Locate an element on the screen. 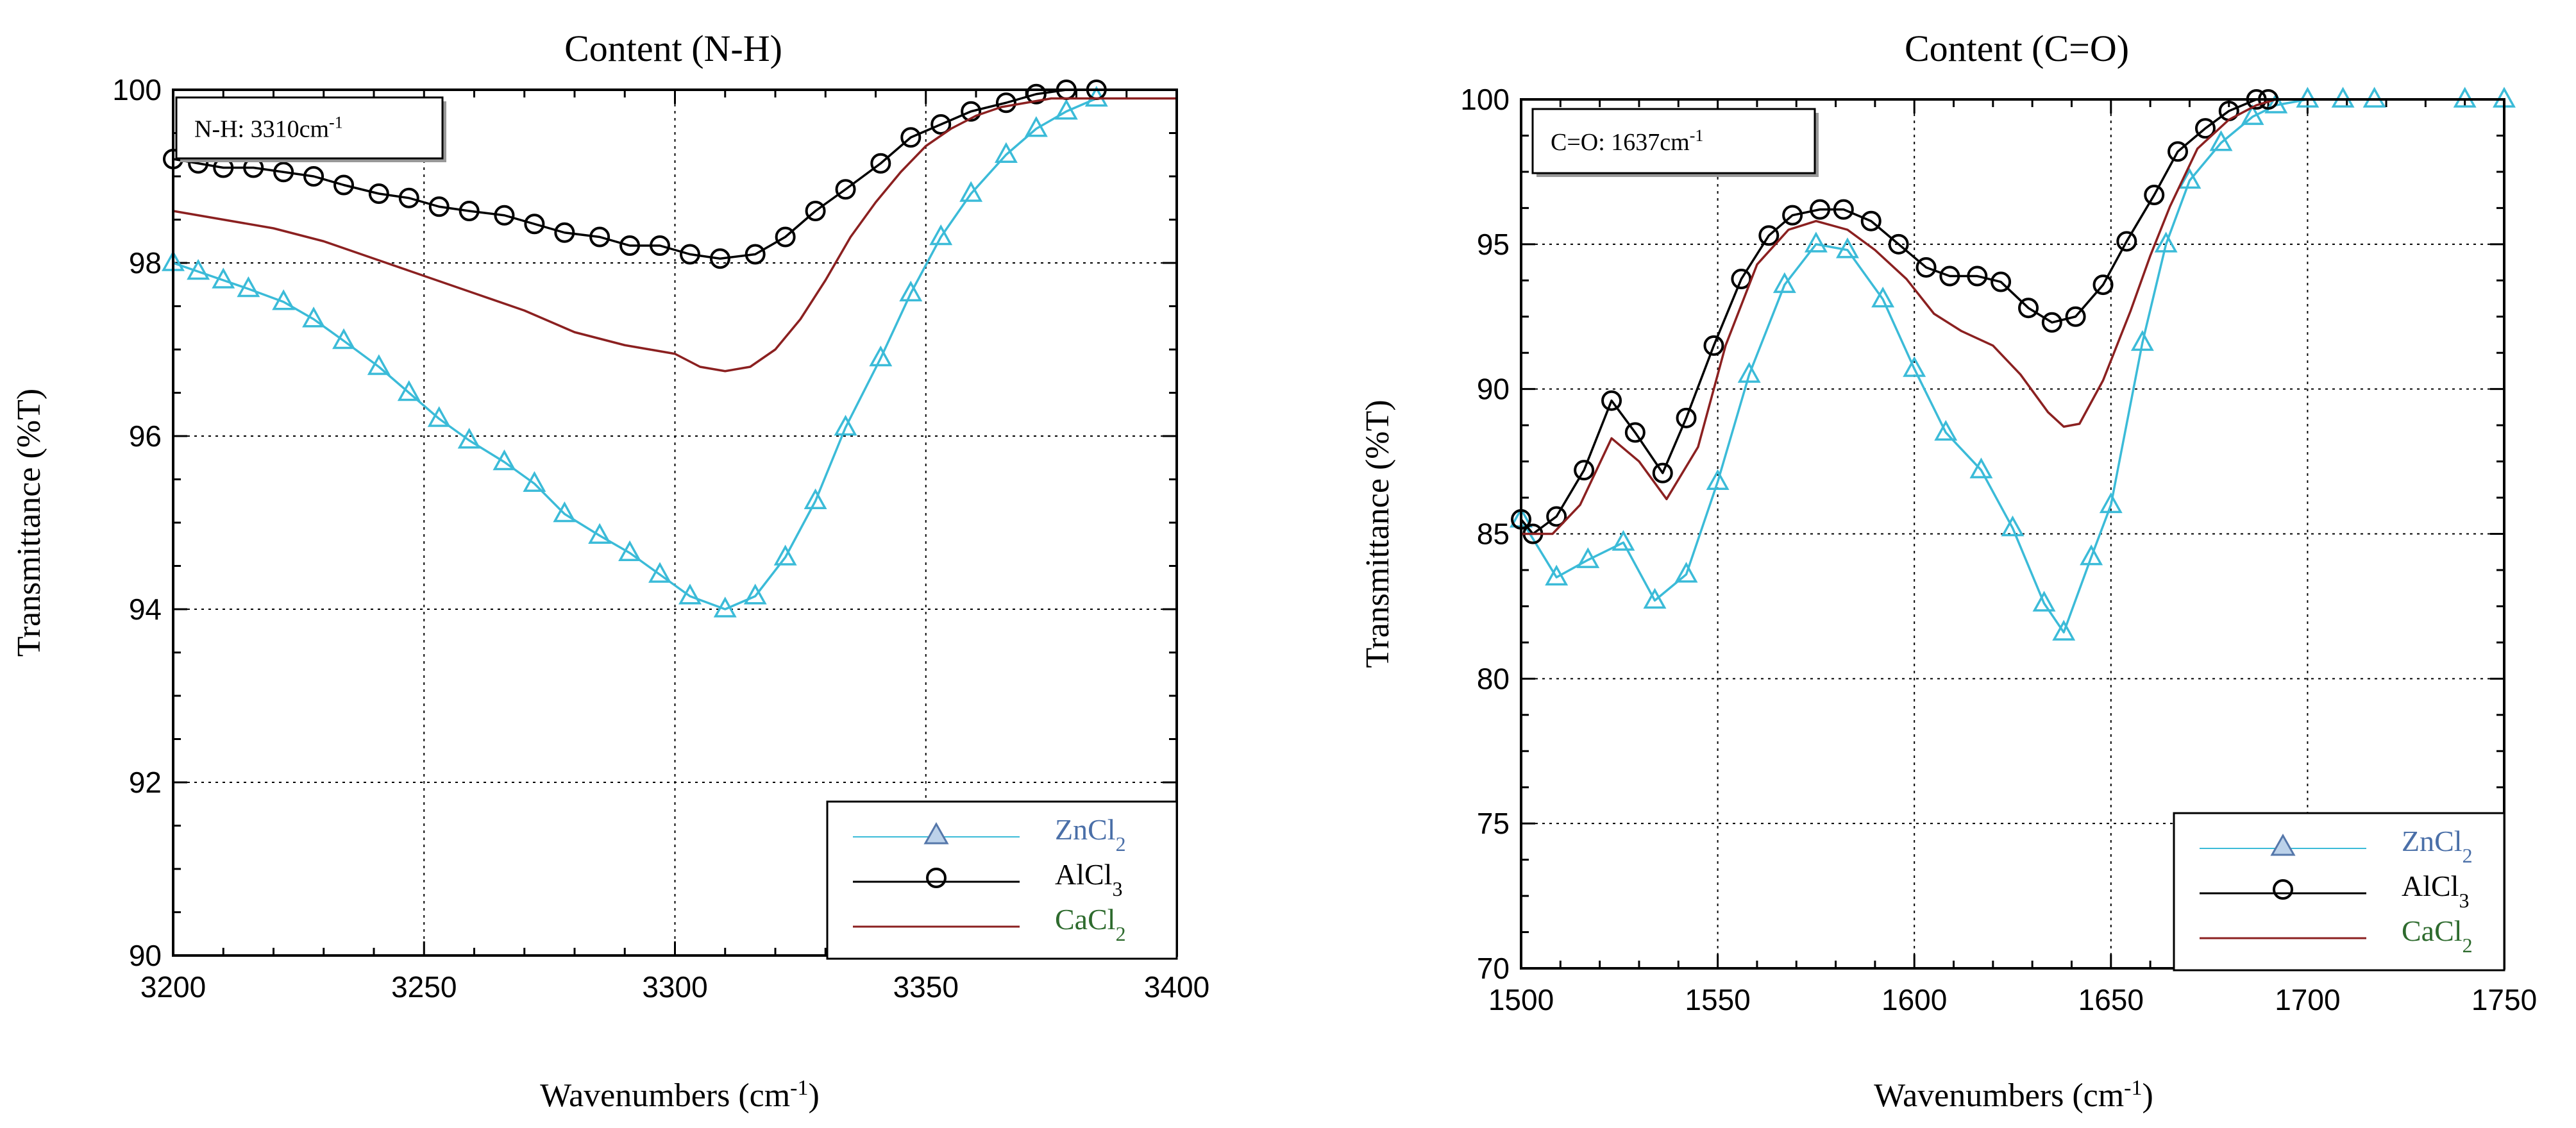  x-axis-label: Wavenumbers (cm-1) is located at coordinates (2013, 1095).